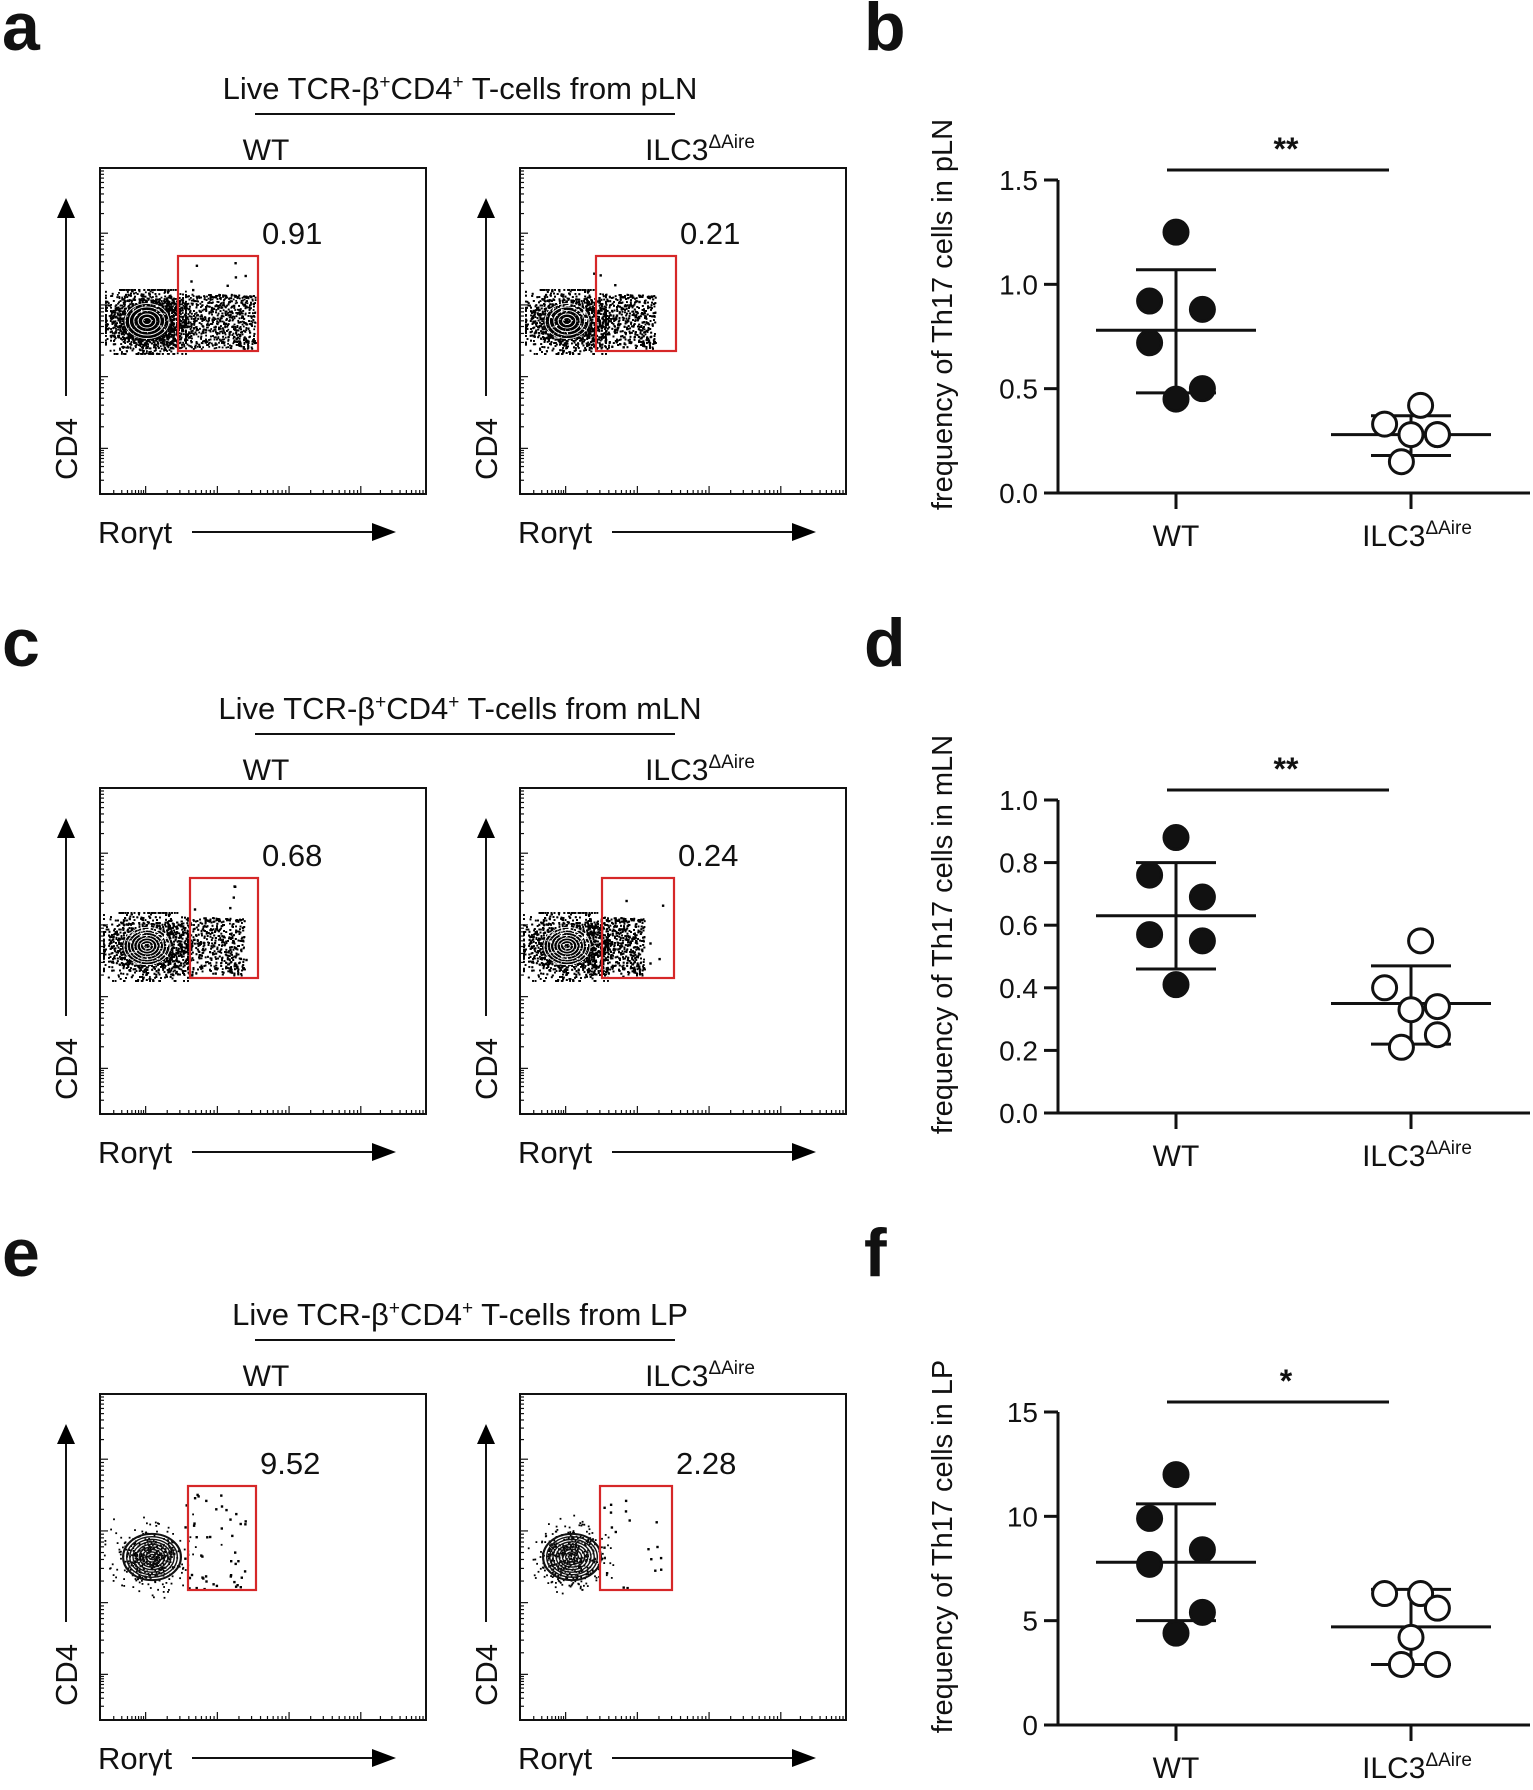 The width and height of the screenshot is (1533, 1790). What do you see at coordinates (875, 1253) in the screenshot?
I see `panel-label-f: f` at bounding box center [875, 1253].